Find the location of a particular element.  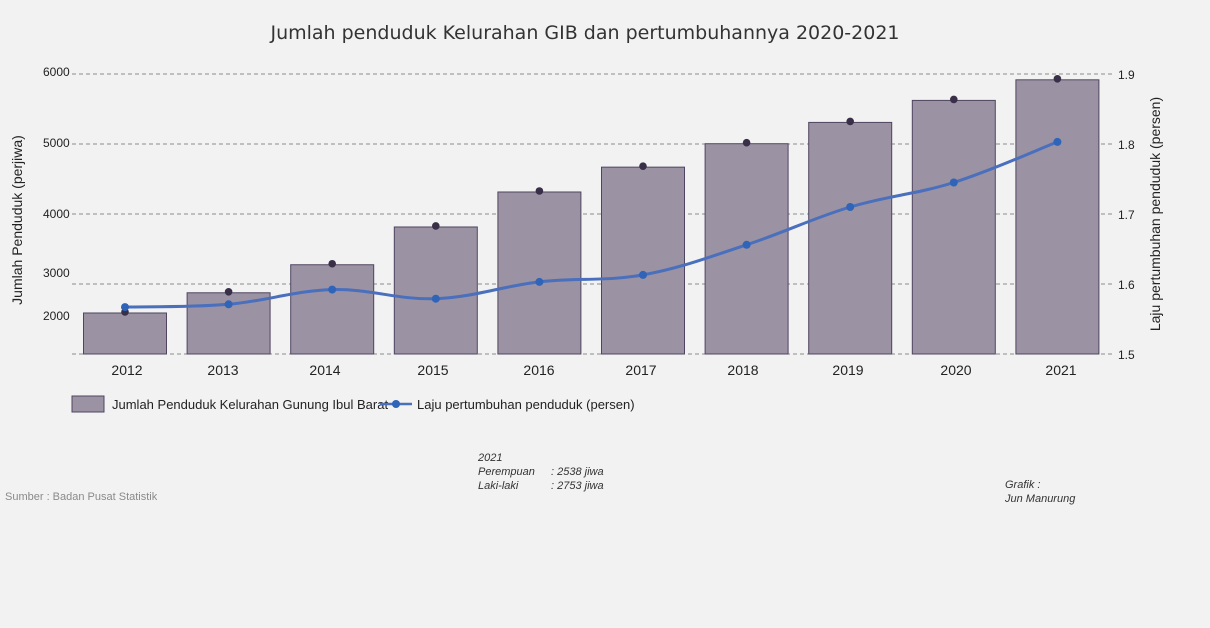

credit: Grafik : Jun Manurung is located at coordinates (1040, 492).